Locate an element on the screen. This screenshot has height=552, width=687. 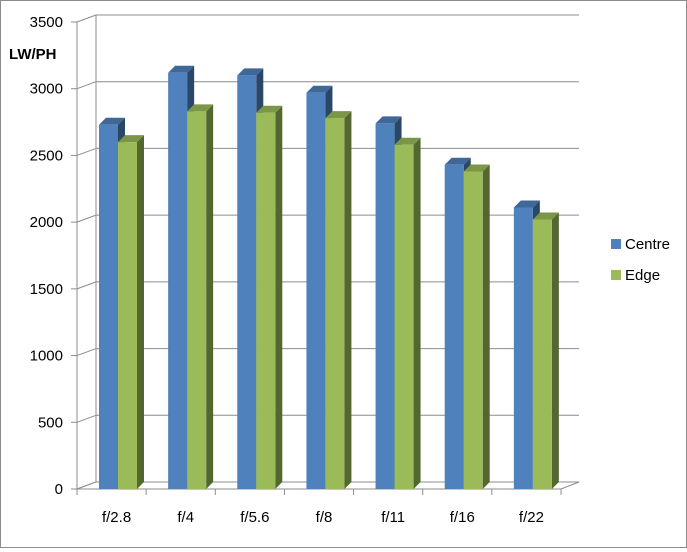
y-tick-label: 3500 is located at coordinates (46, 22).